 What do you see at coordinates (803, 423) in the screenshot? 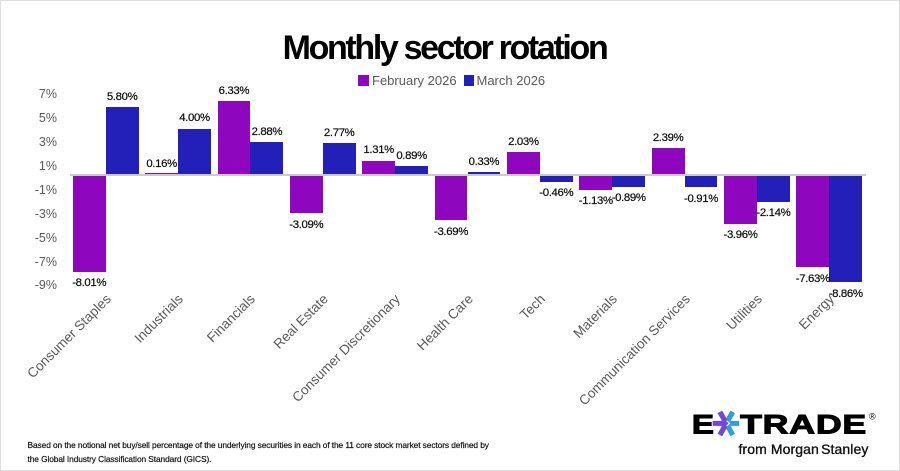
I see `svg-text: TRADE` at bounding box center [803, 423].